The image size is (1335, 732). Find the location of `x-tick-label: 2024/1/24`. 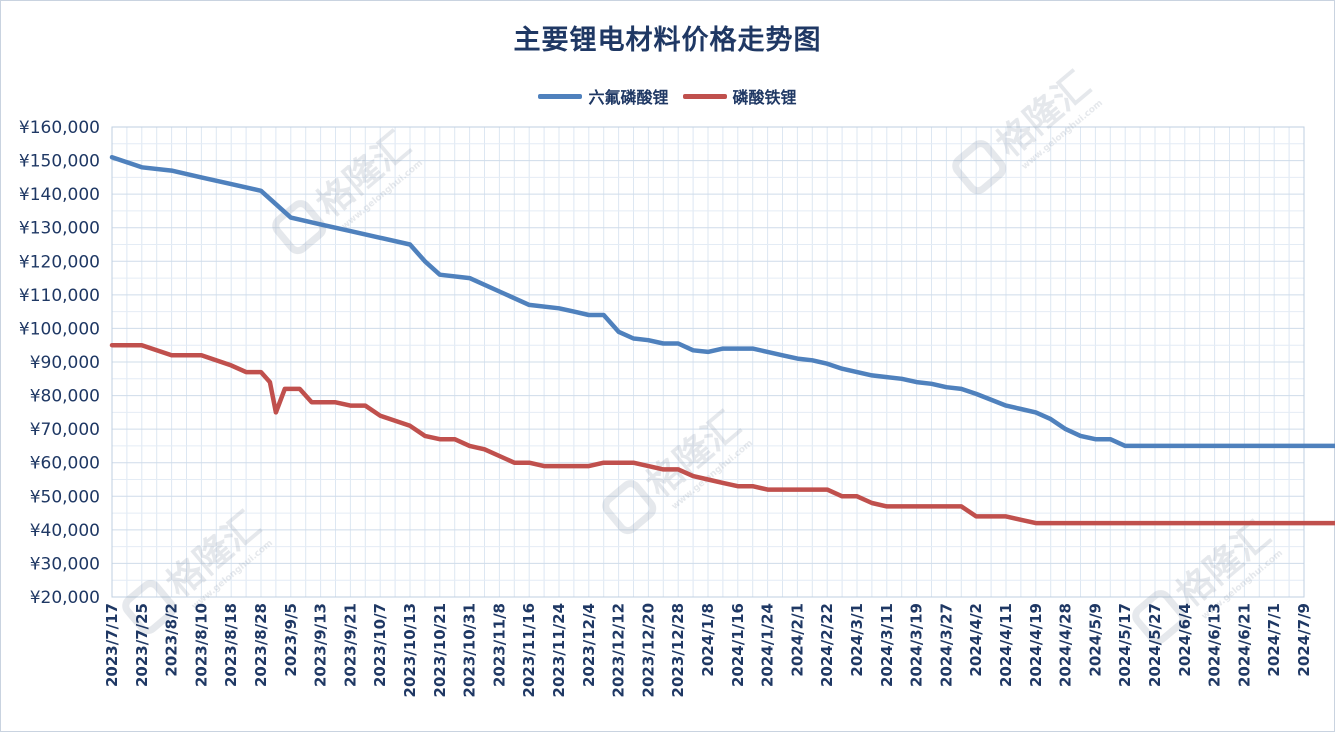

x-tick-label: 2024/1/24 is located at coordinates (768, 645).